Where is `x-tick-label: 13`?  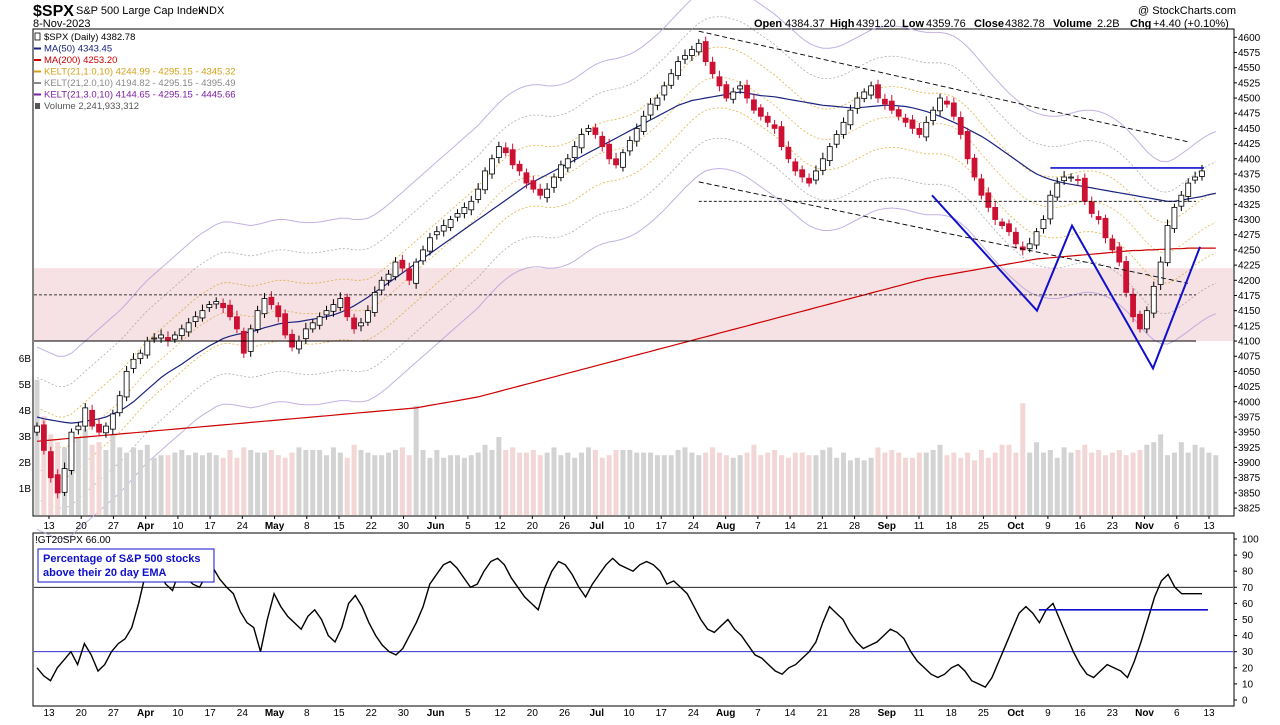
x-tick-label: 13 is located at coordinates (1209, 526).